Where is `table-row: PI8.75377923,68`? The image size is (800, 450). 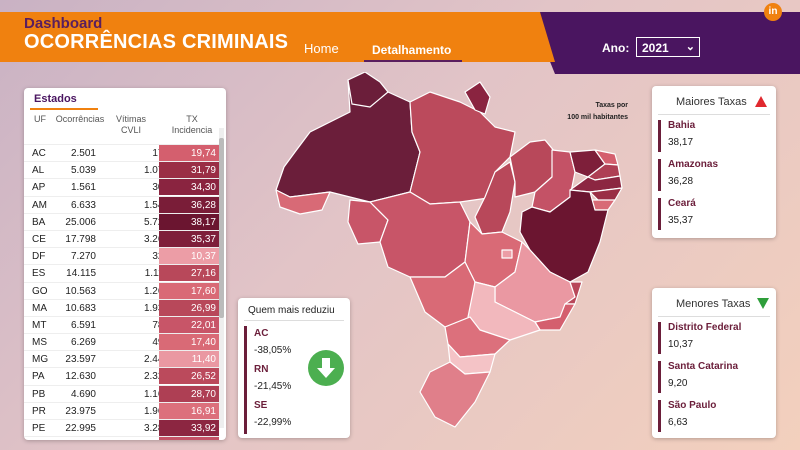
table-row: PI8.75377923,68 is located at coordinates (121, 438).